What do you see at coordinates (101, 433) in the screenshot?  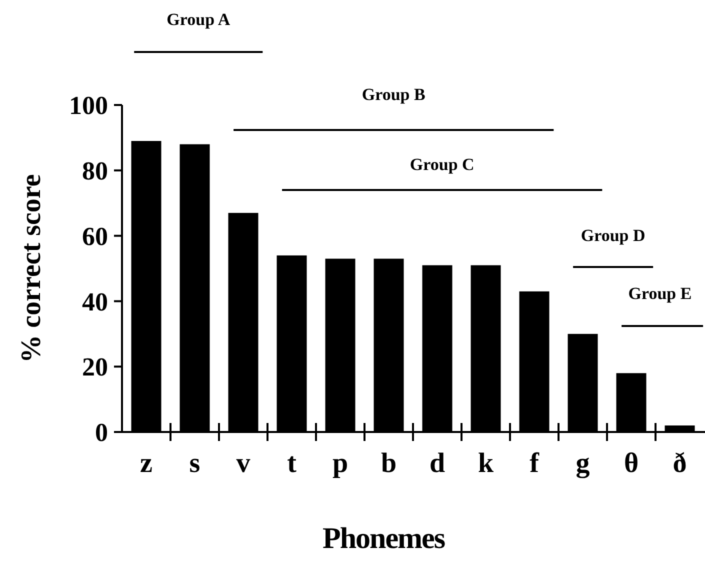 I see `y-tick-label: 0` at bounding box center [101, 433].